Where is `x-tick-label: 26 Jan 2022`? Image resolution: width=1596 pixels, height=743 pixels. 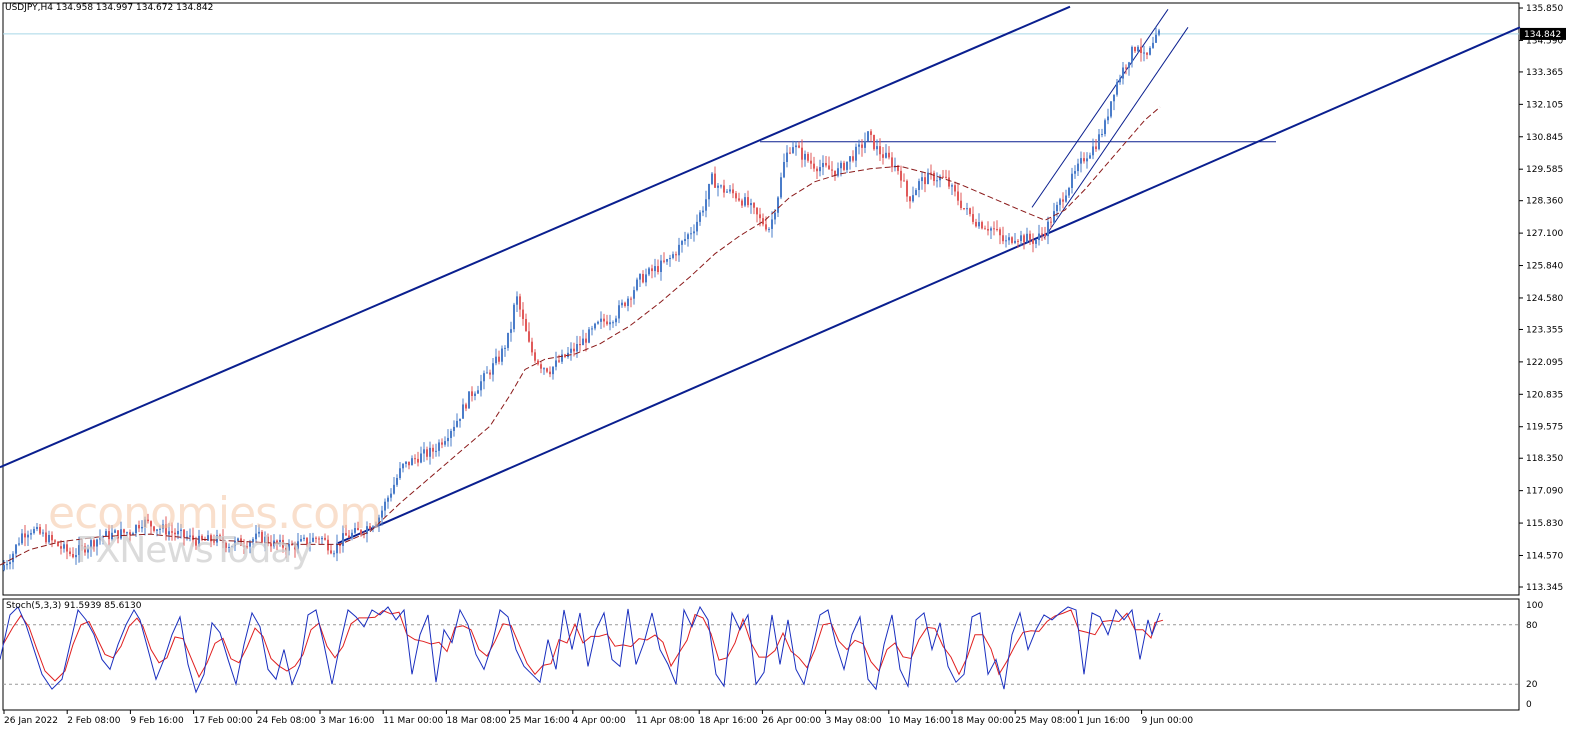
x-tick-label: 26 Jan 2022 is located at coordinates (31, 721).